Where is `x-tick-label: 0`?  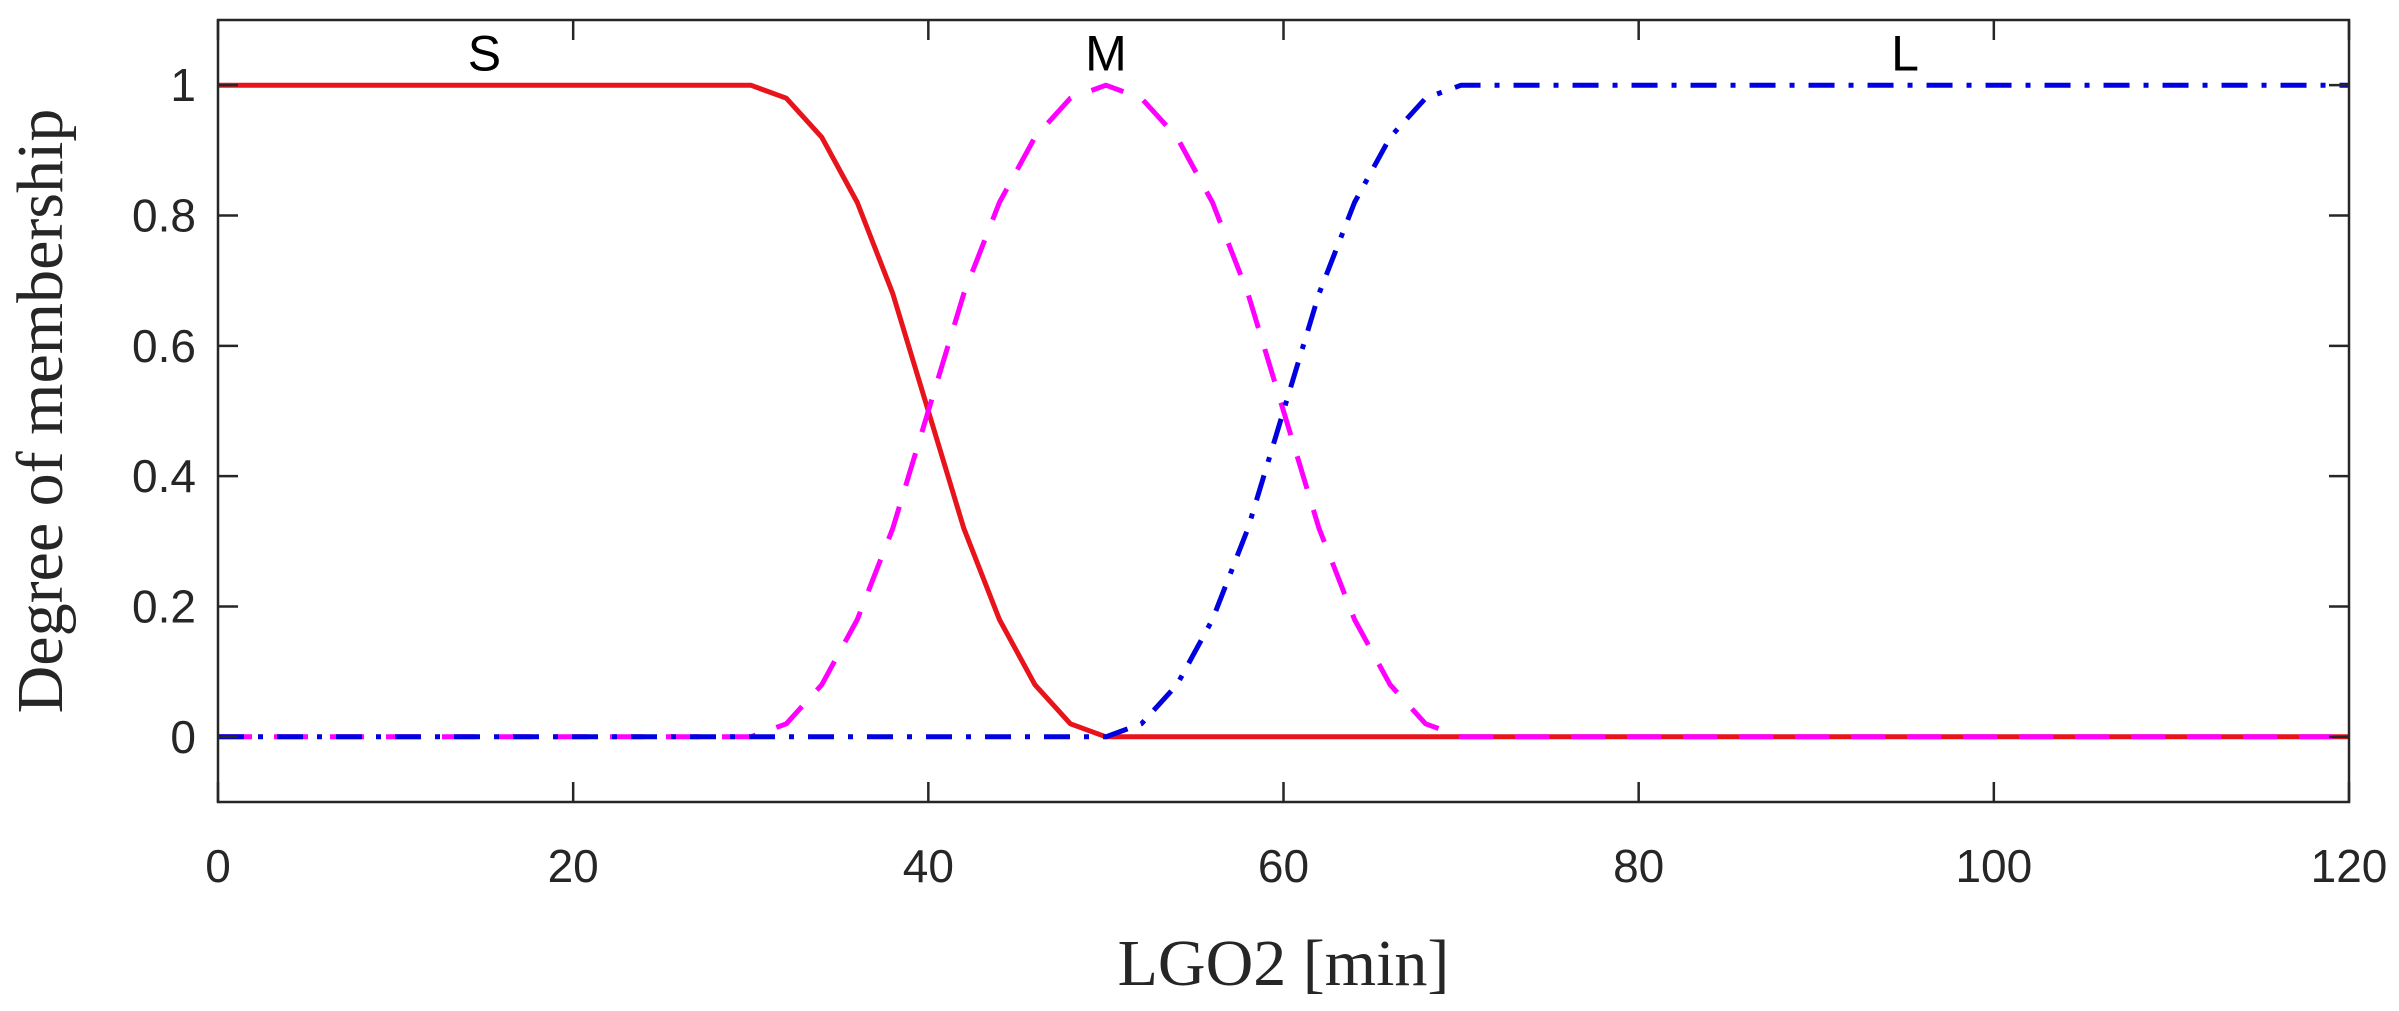 x-tick-label: 0 is located at coordinates (218, 866).